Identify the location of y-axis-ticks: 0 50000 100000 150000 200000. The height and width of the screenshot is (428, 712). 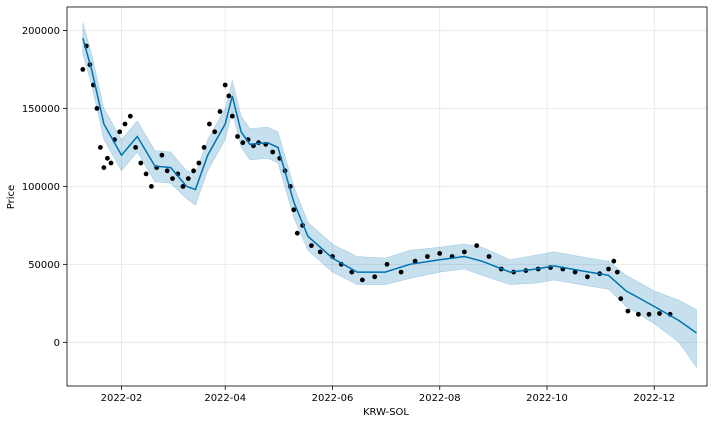
(44, 187).